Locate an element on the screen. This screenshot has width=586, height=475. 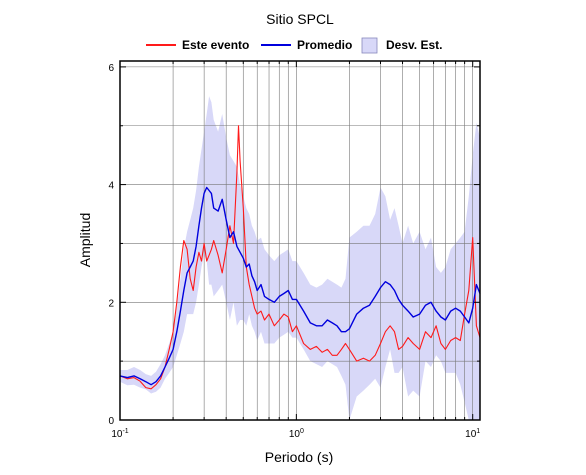
legend-label-este-evento: Este evento is located at coordinates (215, 45).